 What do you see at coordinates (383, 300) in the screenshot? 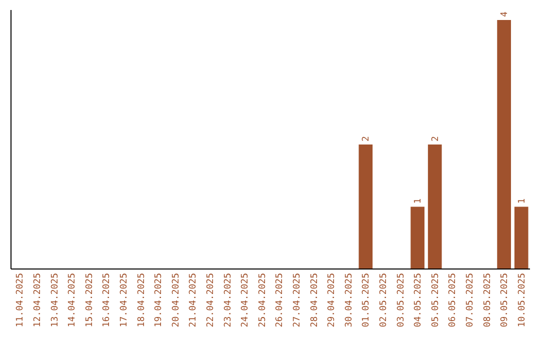
I see `x-tick-label: 02.05.2025` at bounding box center [383, 300].